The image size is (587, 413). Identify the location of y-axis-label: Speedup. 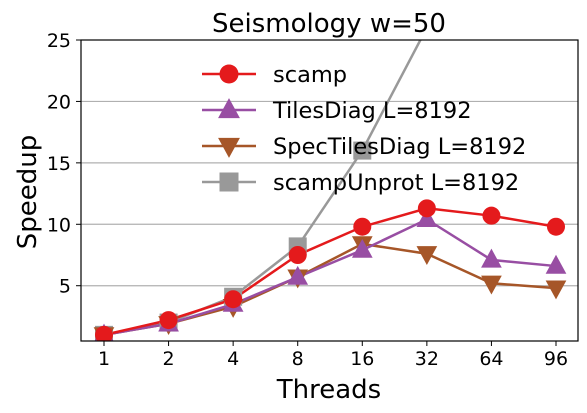
(28, 192).